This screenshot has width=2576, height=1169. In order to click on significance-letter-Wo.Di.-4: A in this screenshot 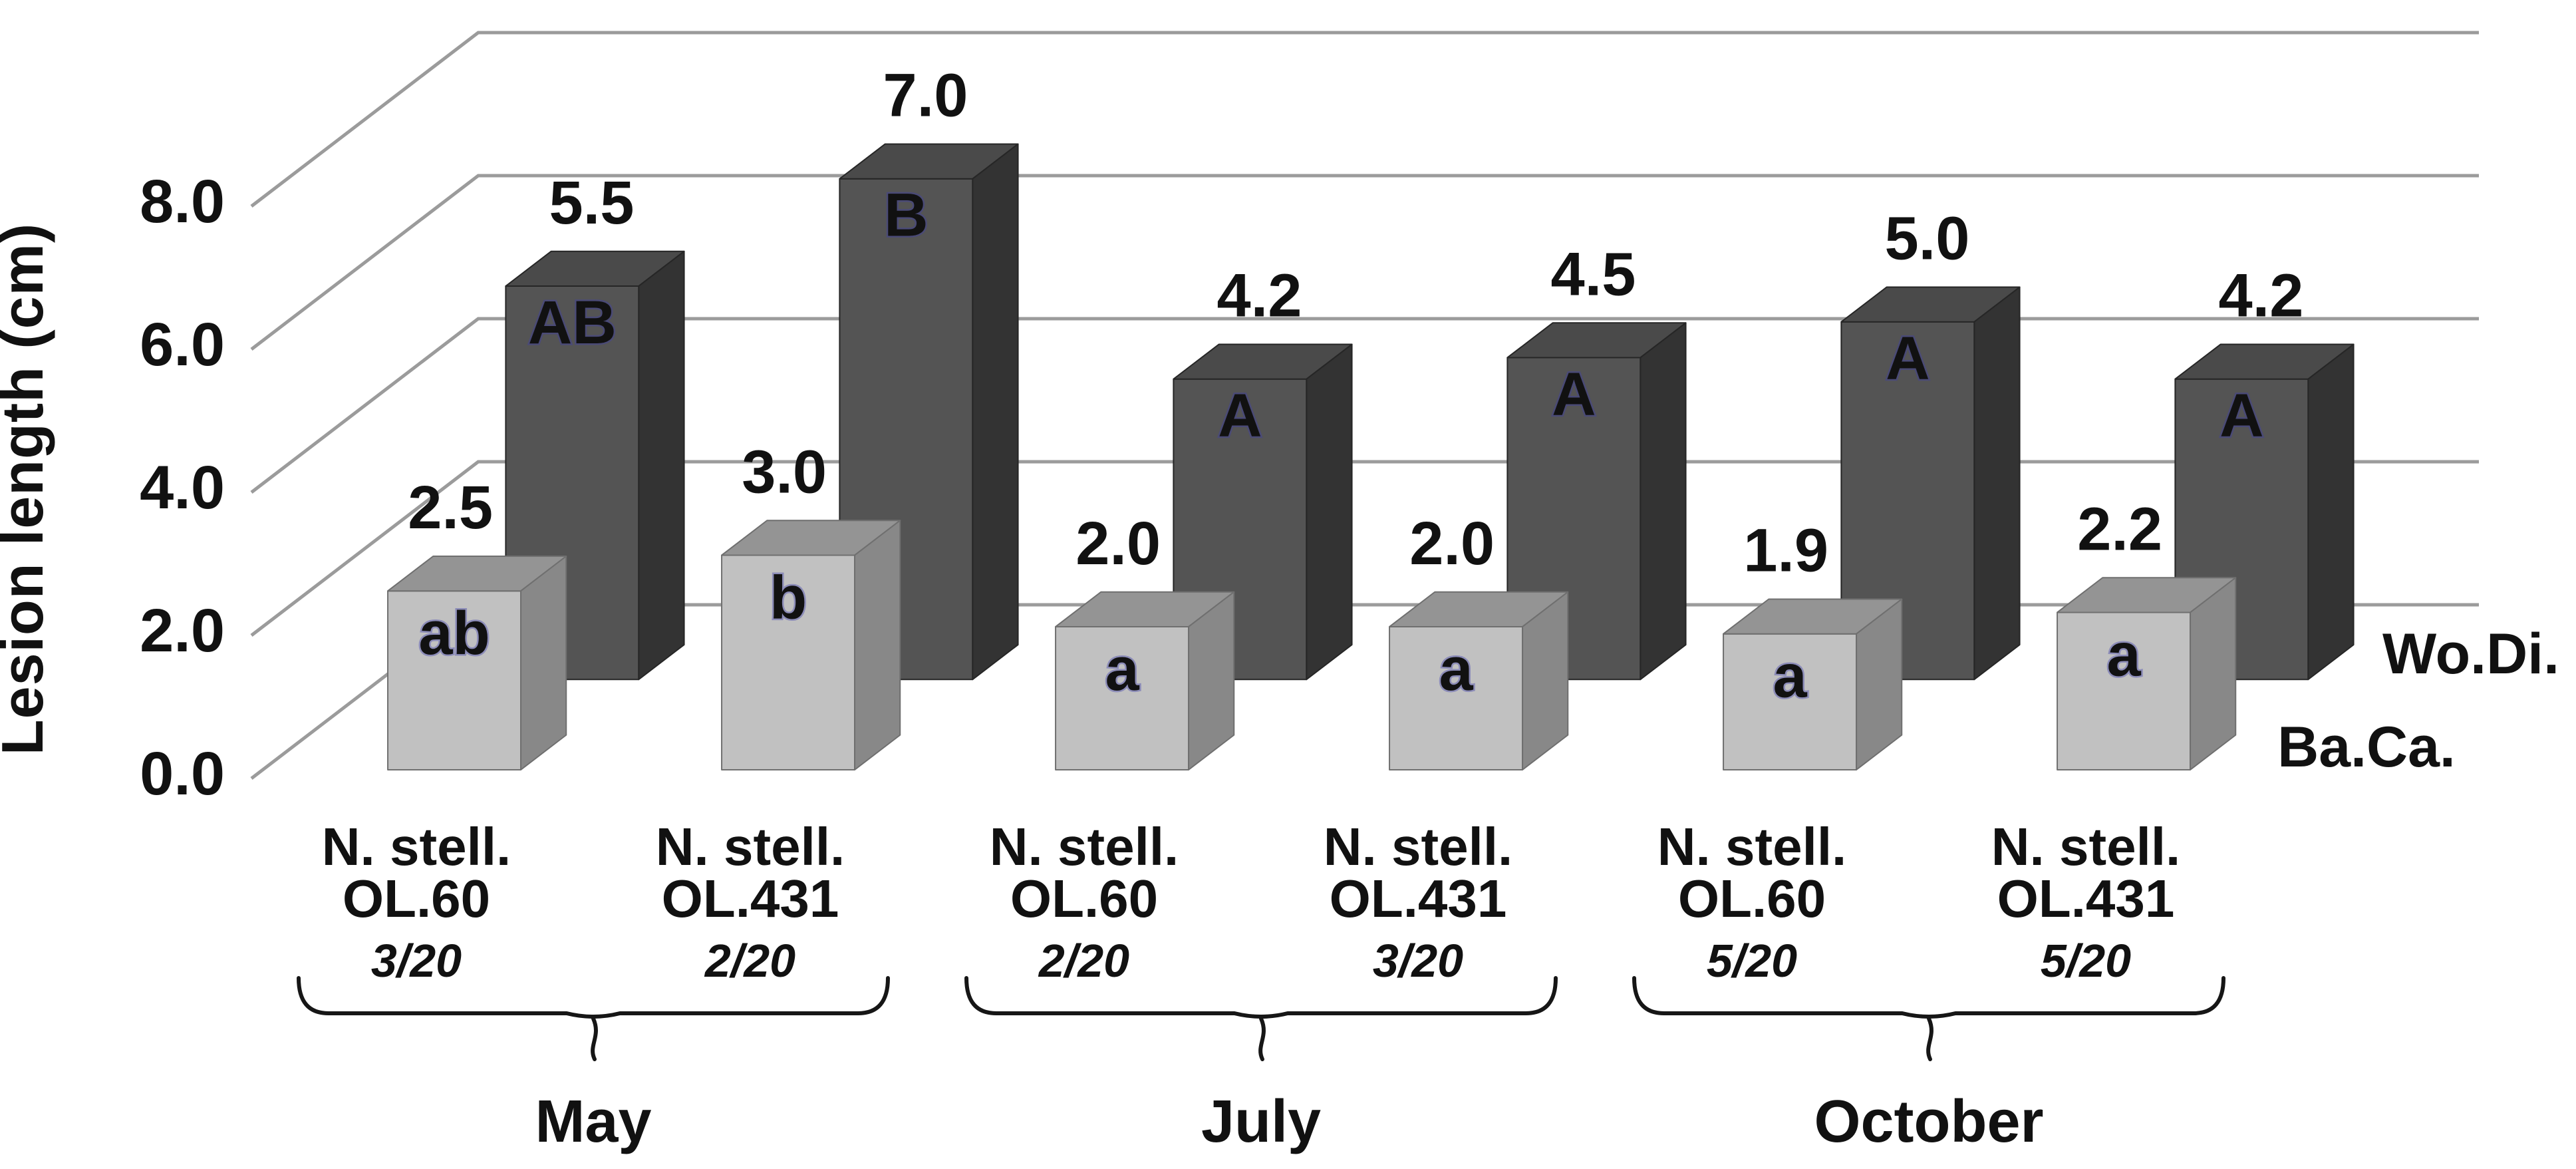, I will do `click(1908, 359)`.